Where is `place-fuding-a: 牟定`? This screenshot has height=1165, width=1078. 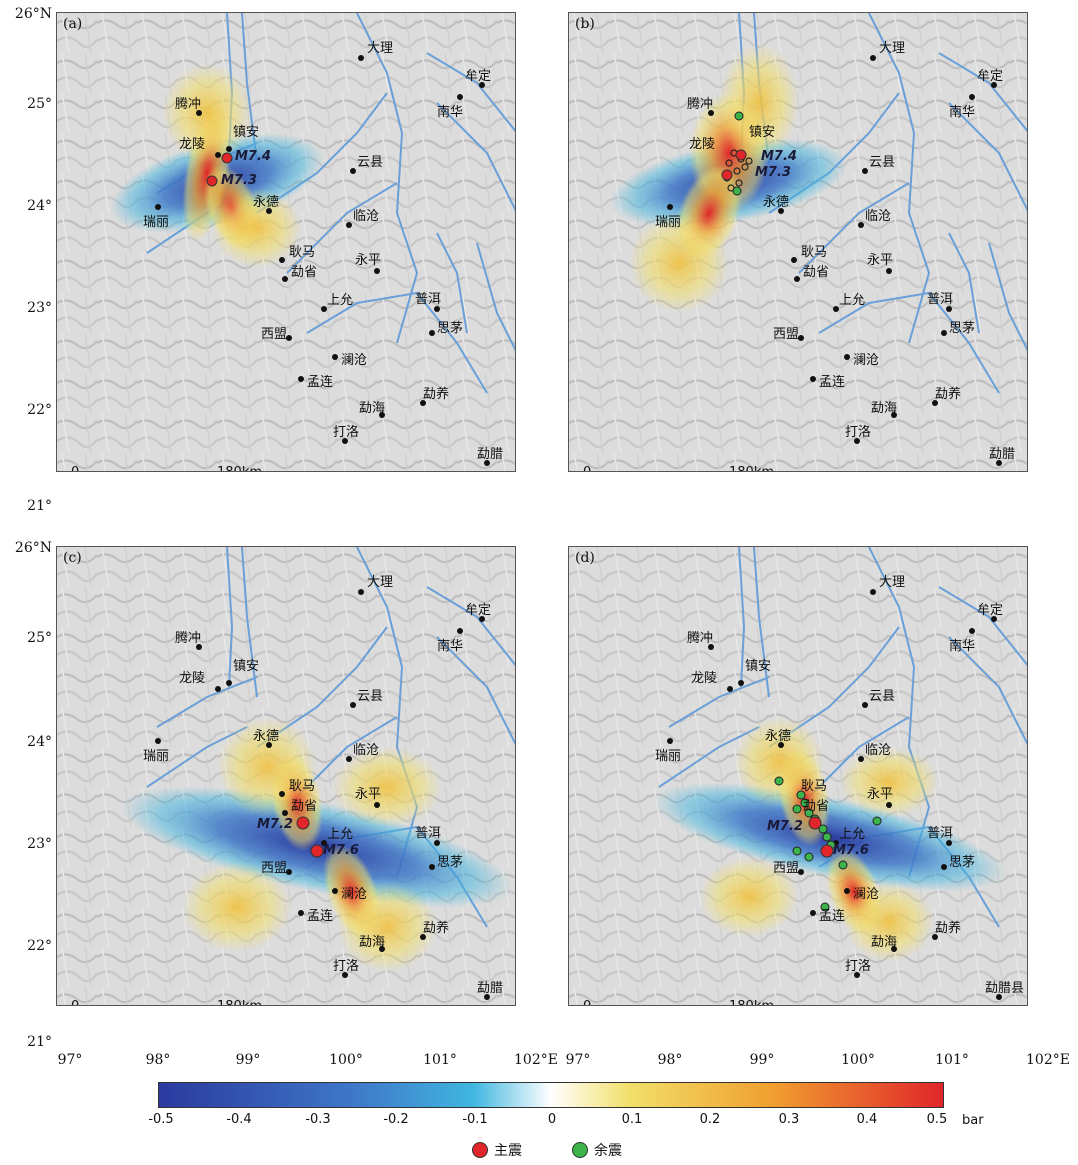
place-fuding-a: 牟定 is located at coordinates (478, 76).